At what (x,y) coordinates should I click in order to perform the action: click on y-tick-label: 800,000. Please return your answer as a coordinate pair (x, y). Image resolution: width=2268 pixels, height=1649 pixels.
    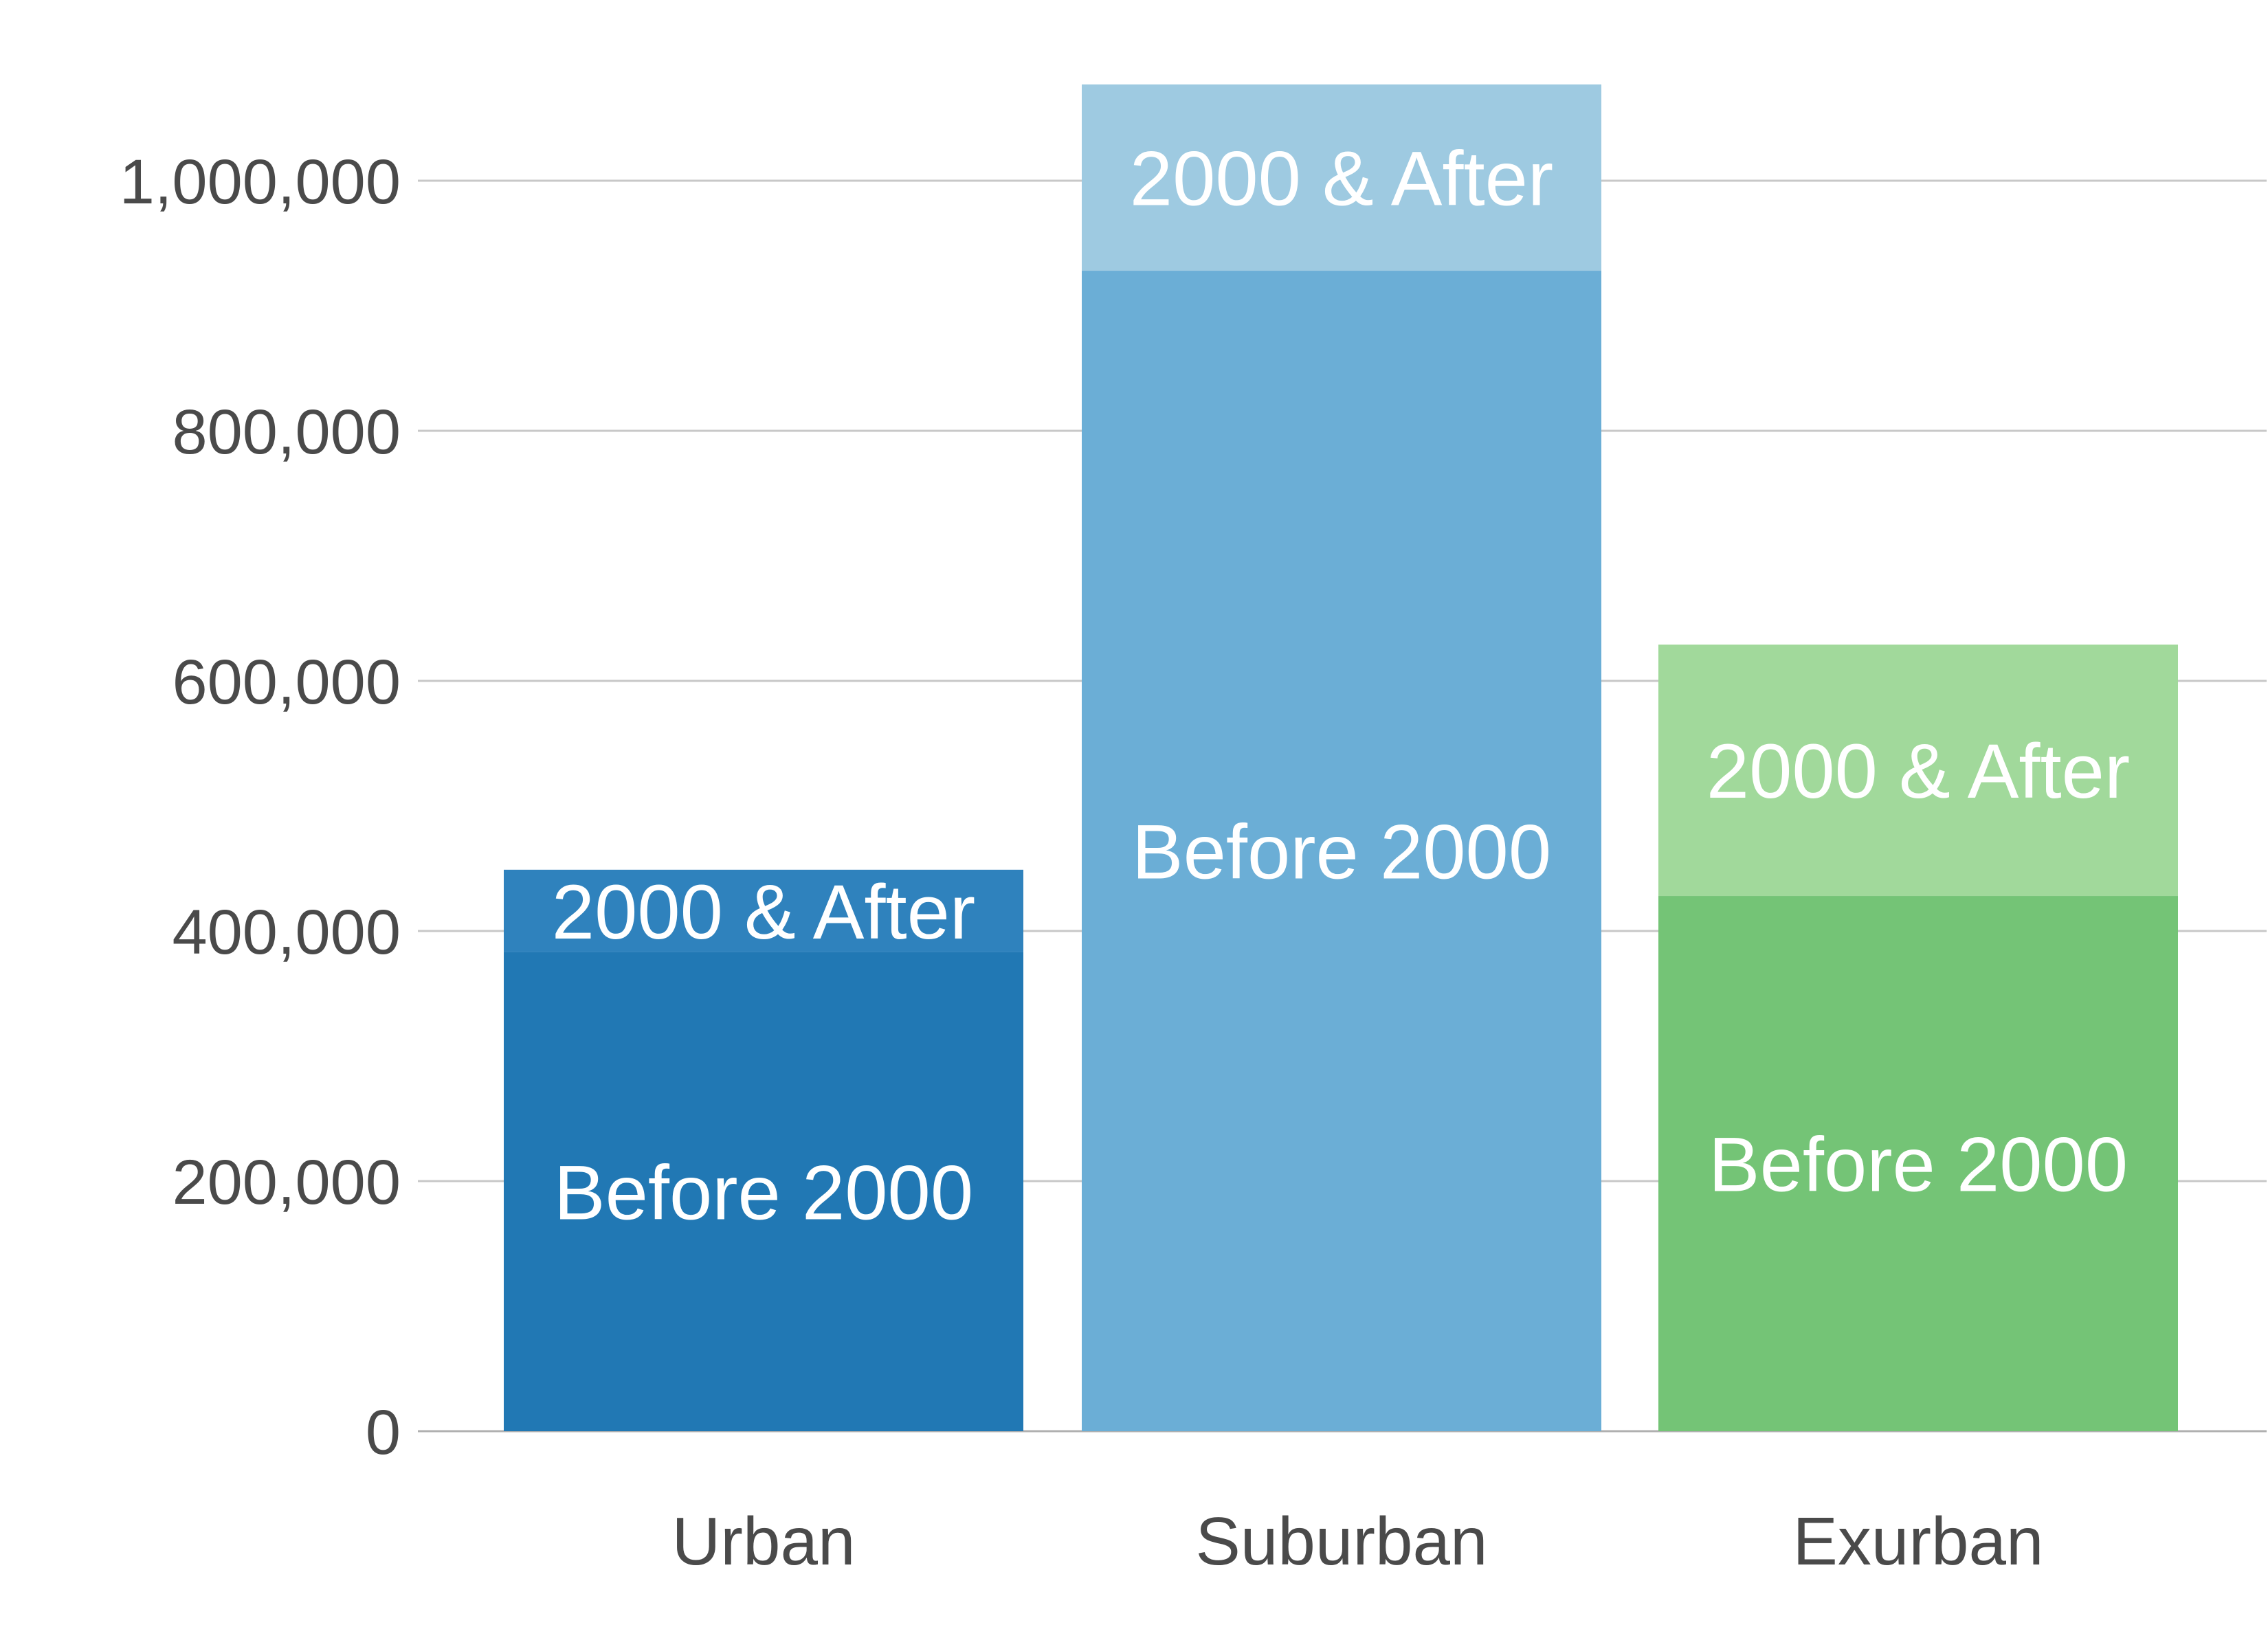
    Looking at the image, I should click on (286, 432).